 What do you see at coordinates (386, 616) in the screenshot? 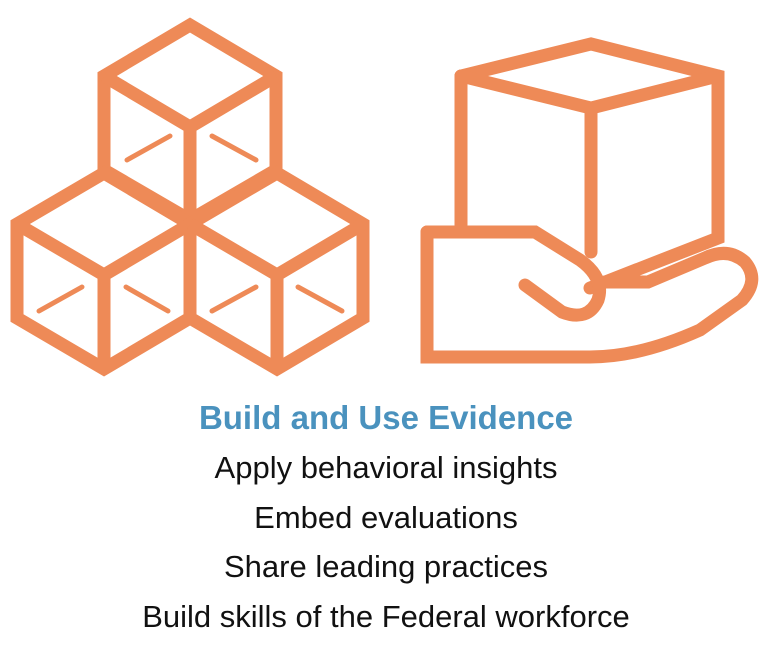
I see `bullet-line-4: Build skills of the Federal workforce` at bounding box center [386, 616].